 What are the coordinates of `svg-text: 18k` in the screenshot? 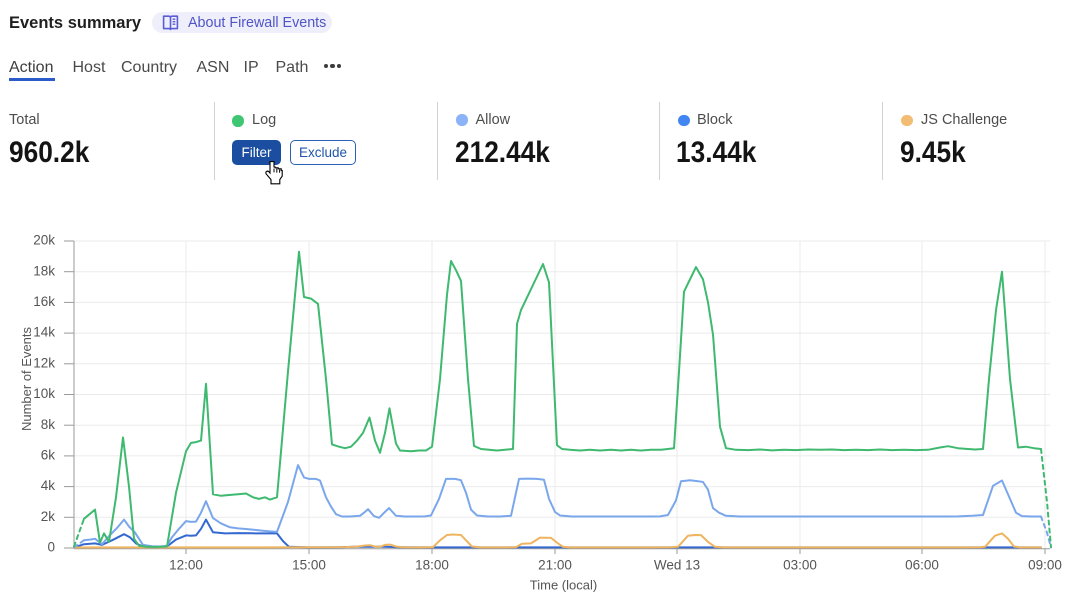 It's located at (44, 270).